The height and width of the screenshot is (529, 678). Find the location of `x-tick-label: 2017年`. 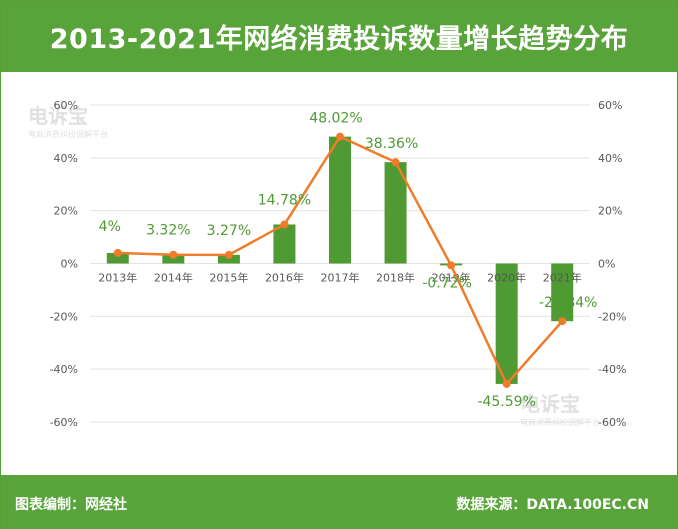

x-tick-label: 2017年 is located at coordinates (340, 278).